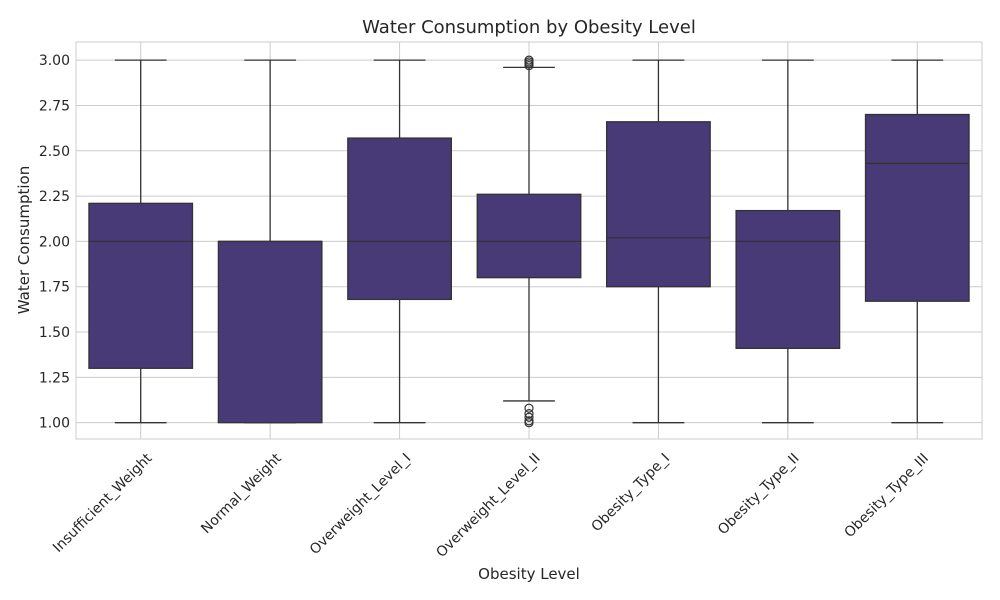  What do you see at coordinates (759, 494) in the screenshot?
I see `x-tick-label: Obesity_Type_II` at bounding box center [759, 494].